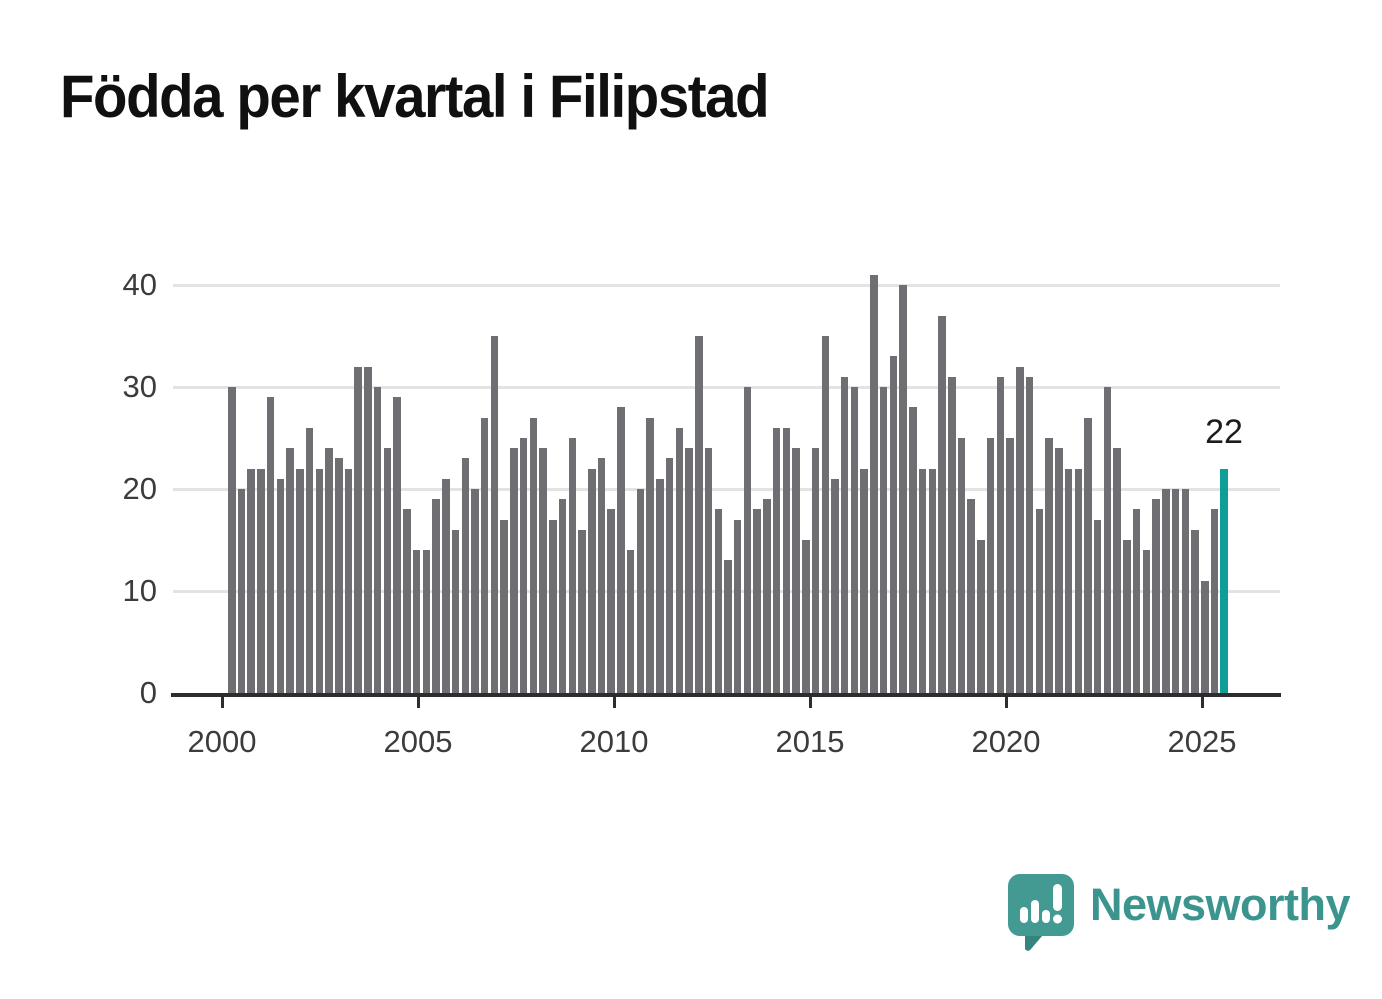 This screenshot has width=1382, height=999. I want to click on highlight-value-label: 22, so click(1224, 432).